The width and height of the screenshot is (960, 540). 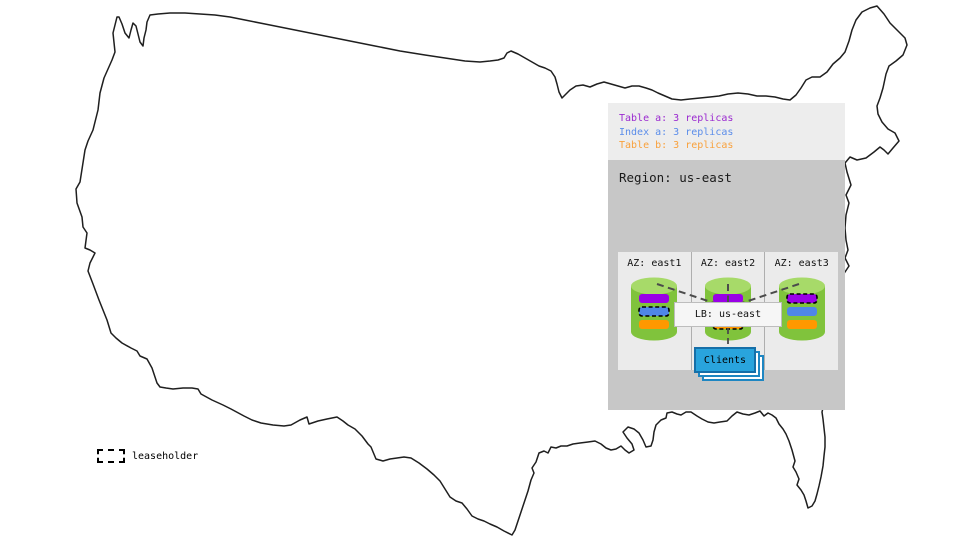 I want to click on clients-label: Clients, so click(x=725, y=360).